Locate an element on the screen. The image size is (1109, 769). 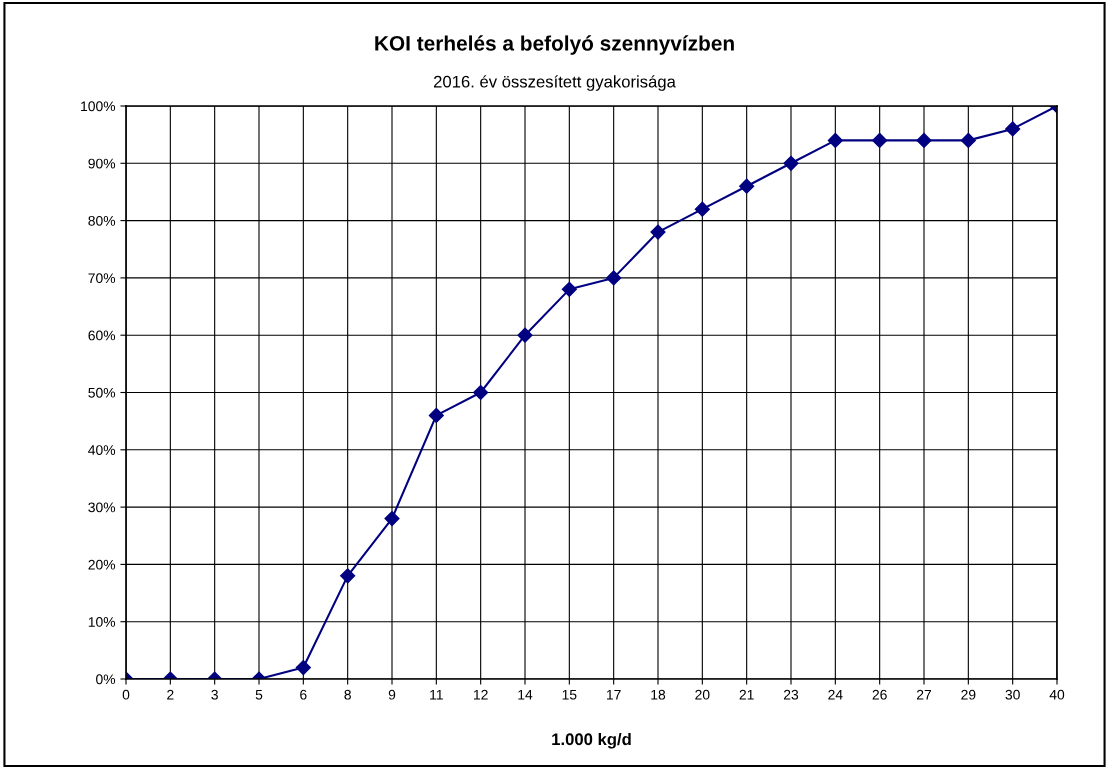
x-tick-label: 18 is located at coordinates (658, 694).